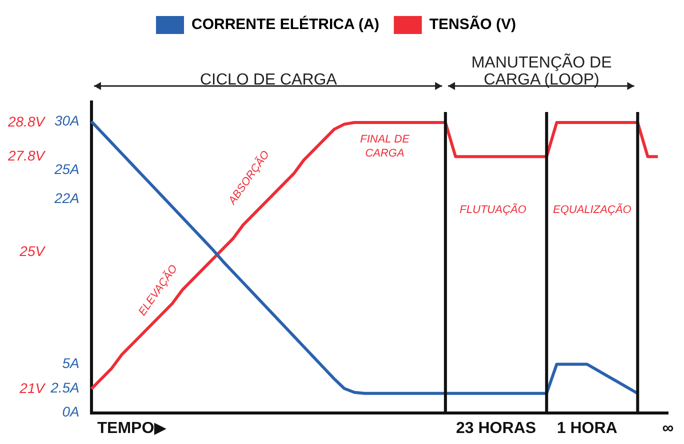 The image size is (684, 444). I want to click on x-tick-label: 23 HORAS, so click(496, 428).